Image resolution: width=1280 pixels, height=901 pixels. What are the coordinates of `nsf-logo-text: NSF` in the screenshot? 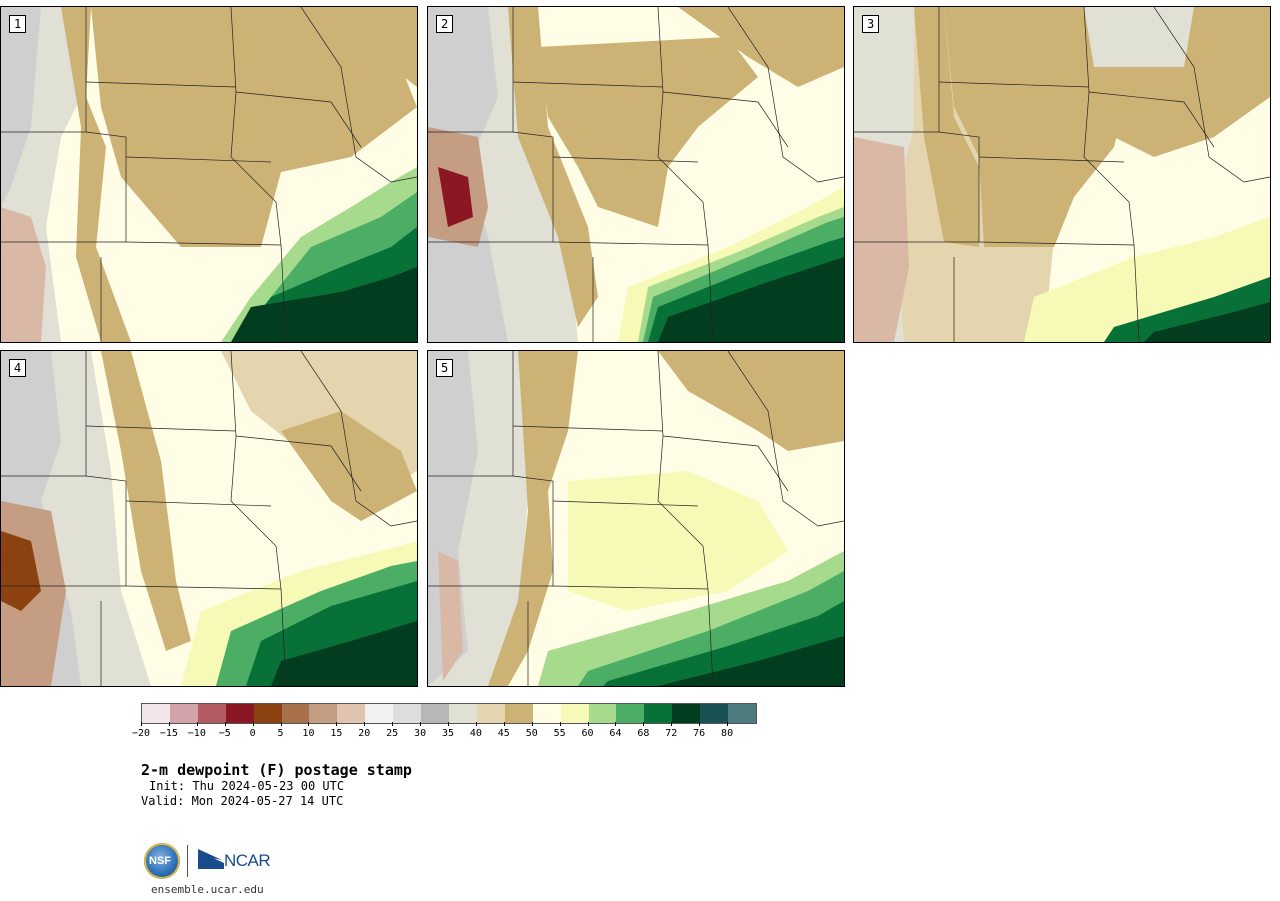 It's located at (160, 861).